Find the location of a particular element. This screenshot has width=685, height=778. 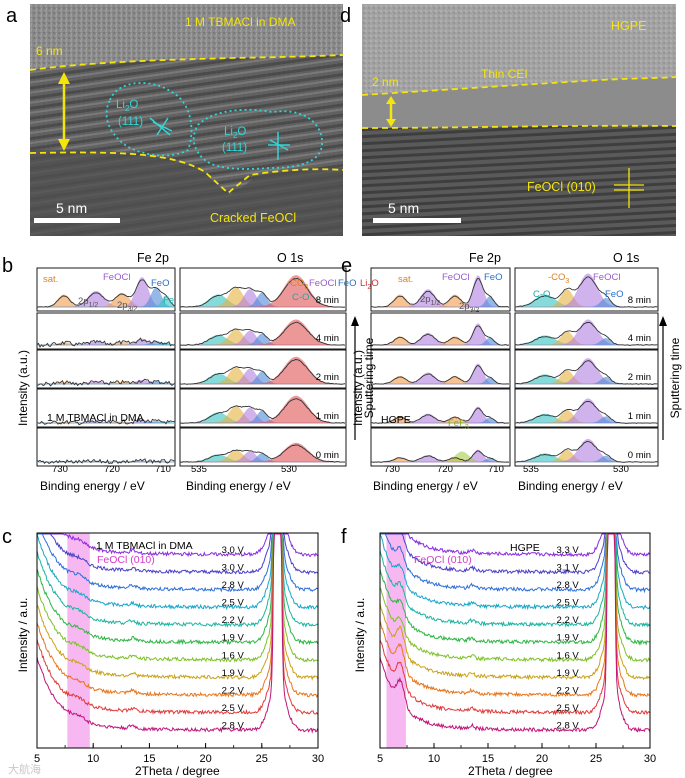

li2o-label-1: Li2O is located at coordinates (127, 106).